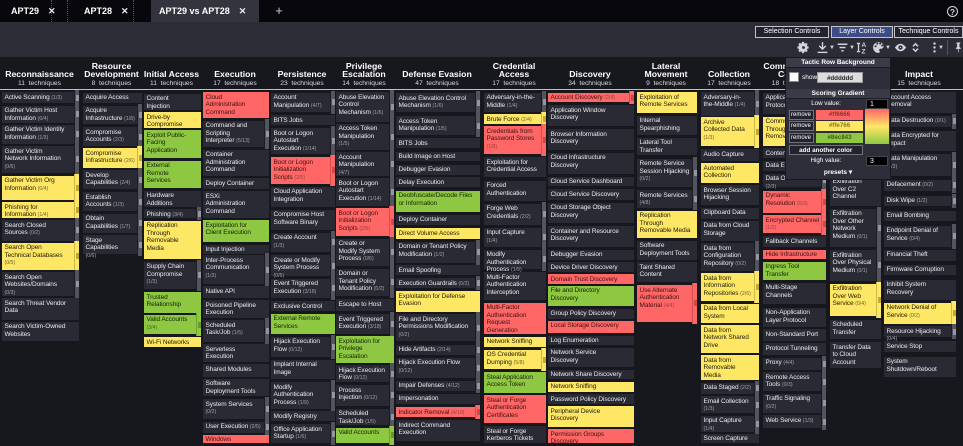 This screenshot has height=446, width=963. What do you see at coordinates (864, 51) in the screenshot?
I see `svg-text: Z` at bounding box center [864, 51].